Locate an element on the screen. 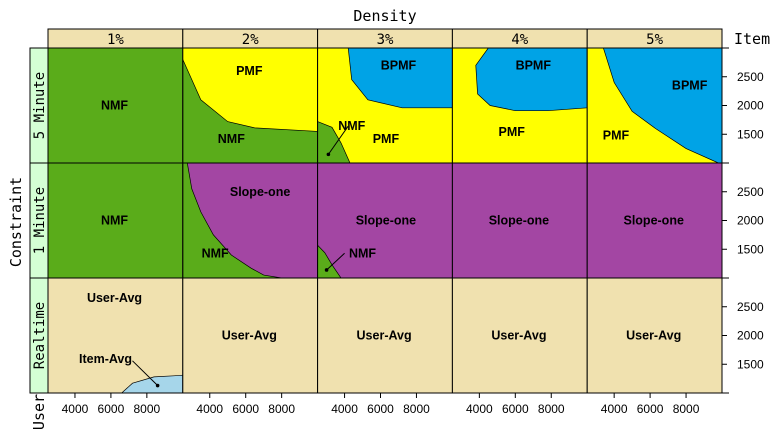 The height and width of the screenshot is (431, 772). chart-title: Density is located at coordinates (384, 16).